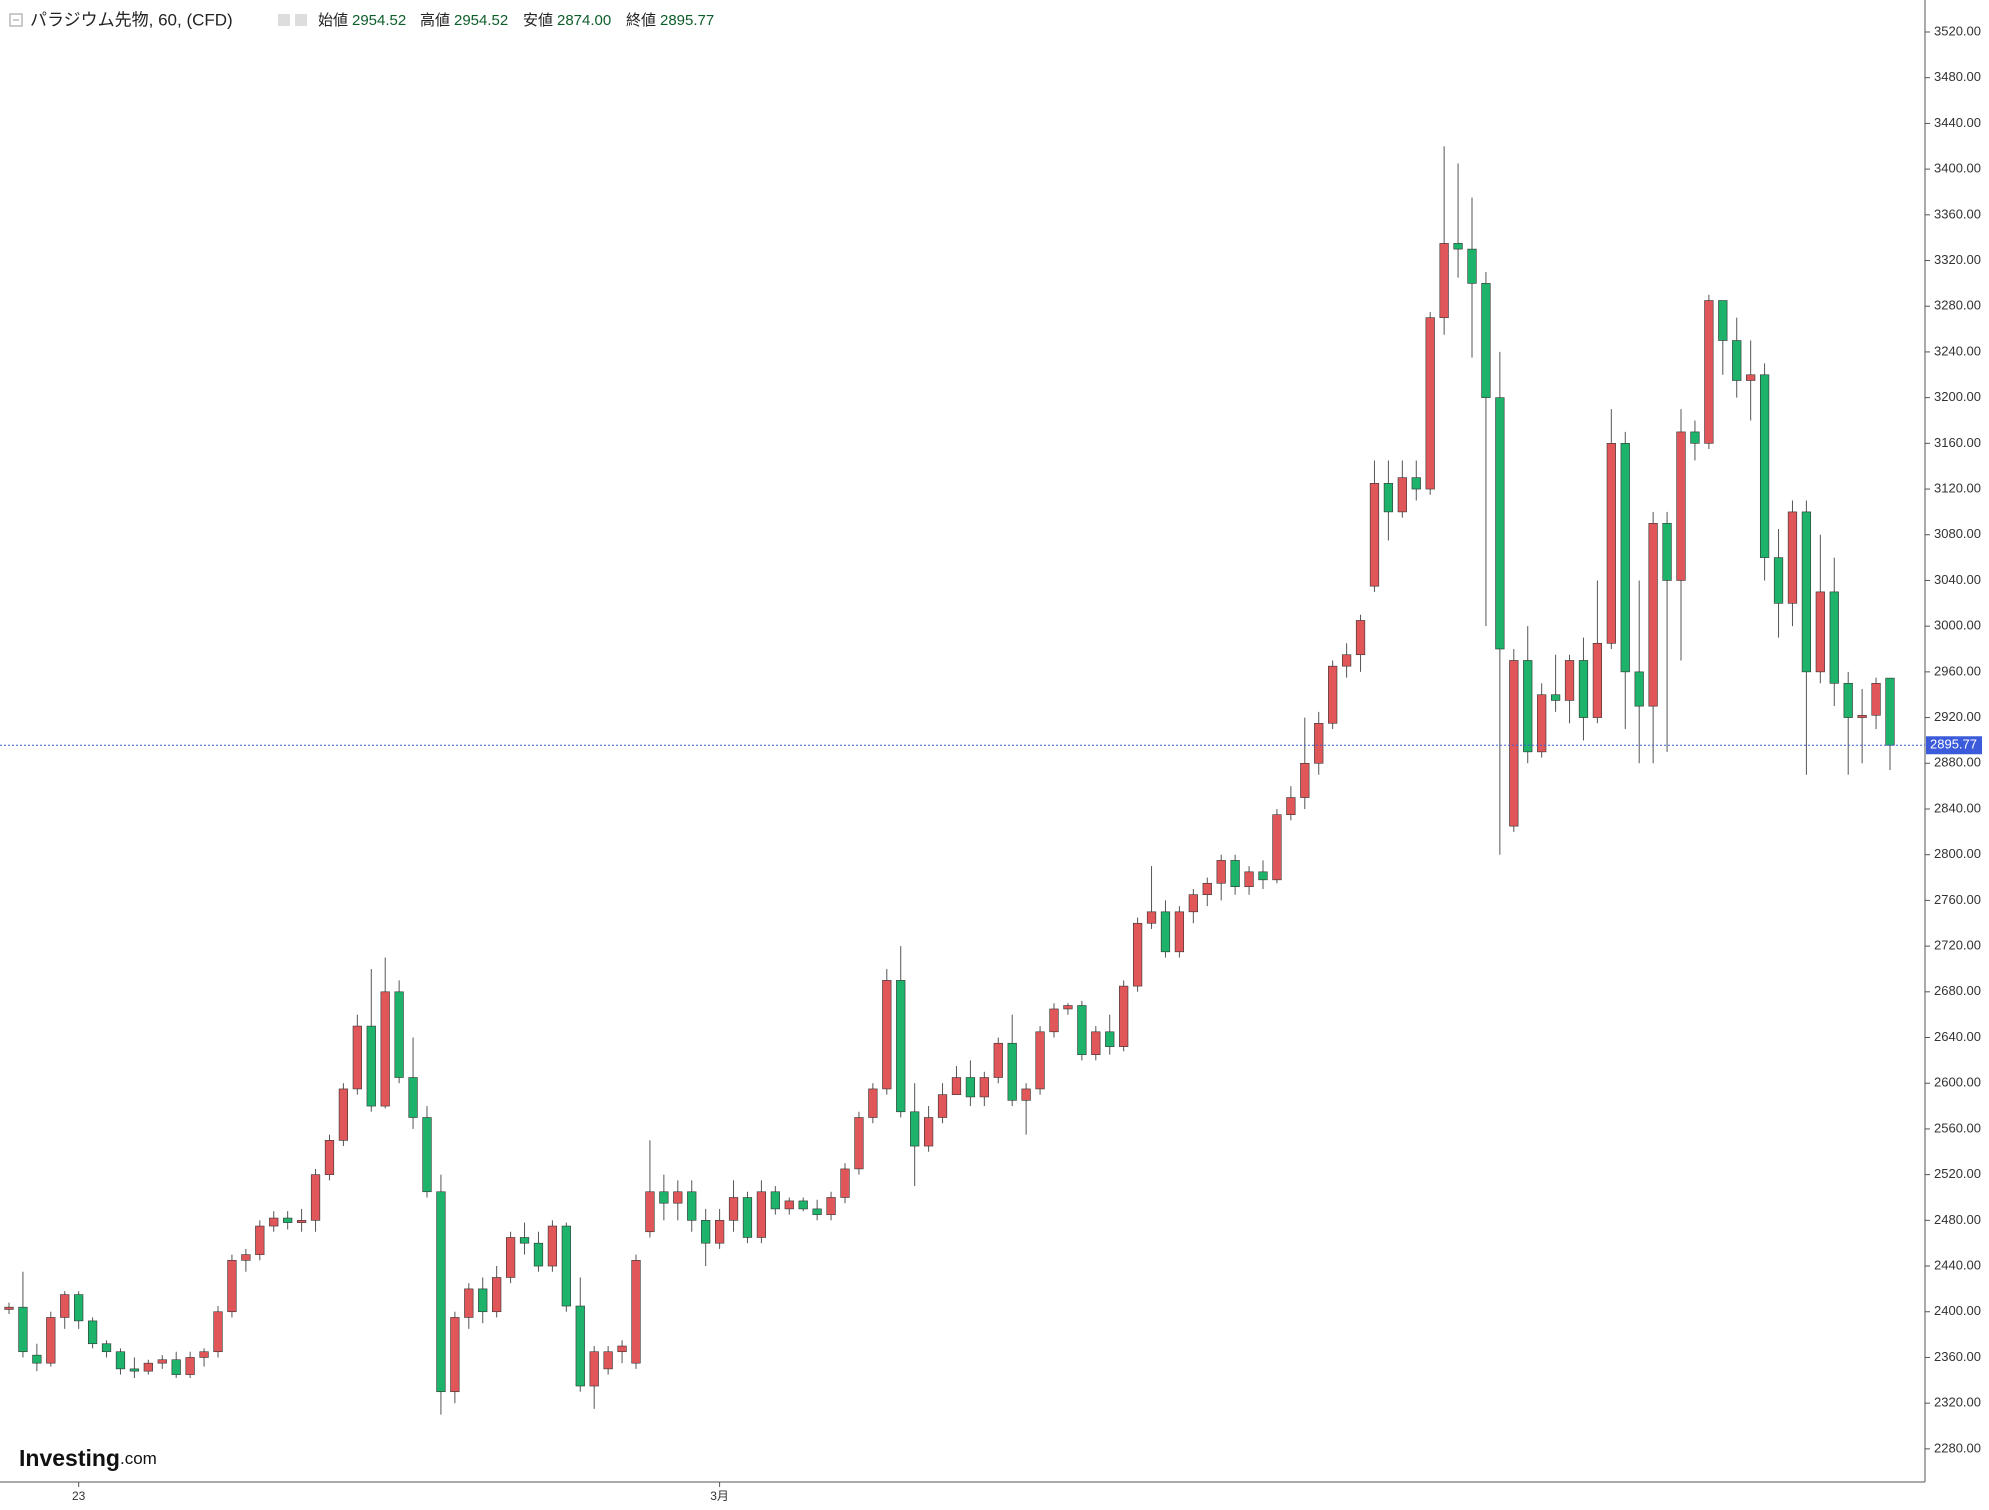  I want to click on y-tick-label: 2960.00, so click(1957, 670).